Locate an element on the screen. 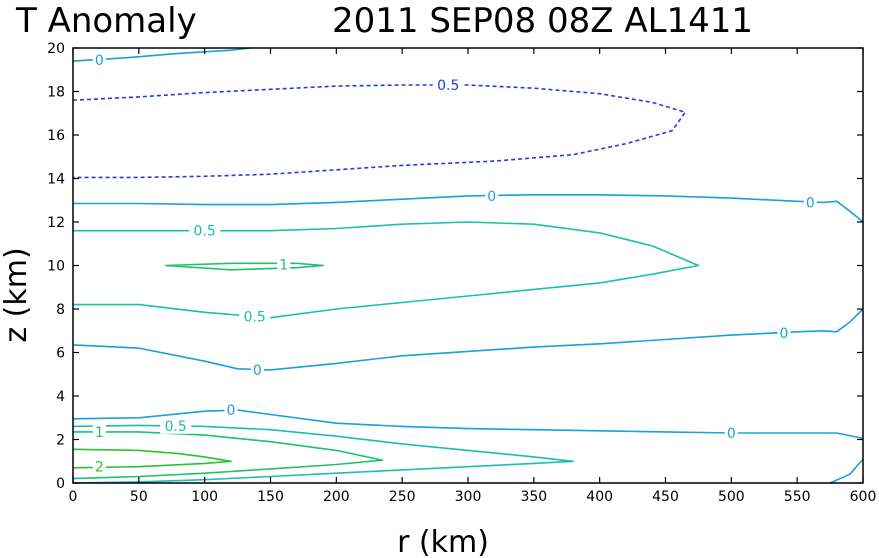 This screenshot has width=879, height=558. contour-label-12: 1 is located at coordinates (99, 433).